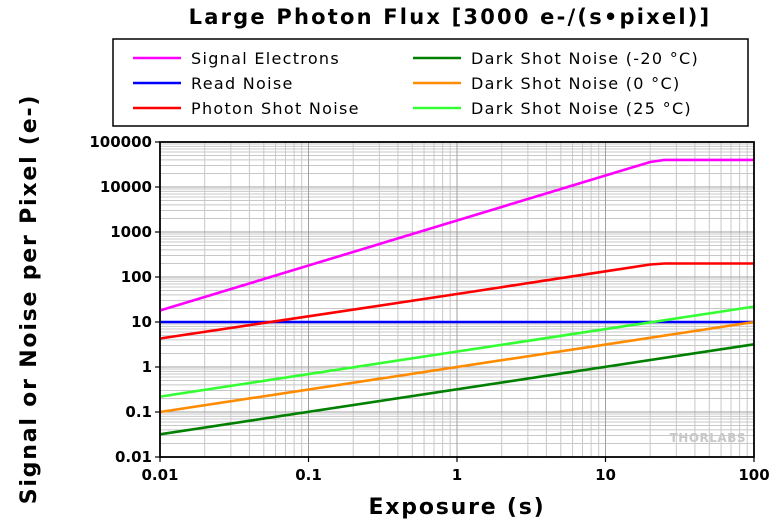  What do you see at coordinates (275, 108) in the screenshot?
I see `legend-label: Photon Shot Noise` at bounding box center [275, 108].